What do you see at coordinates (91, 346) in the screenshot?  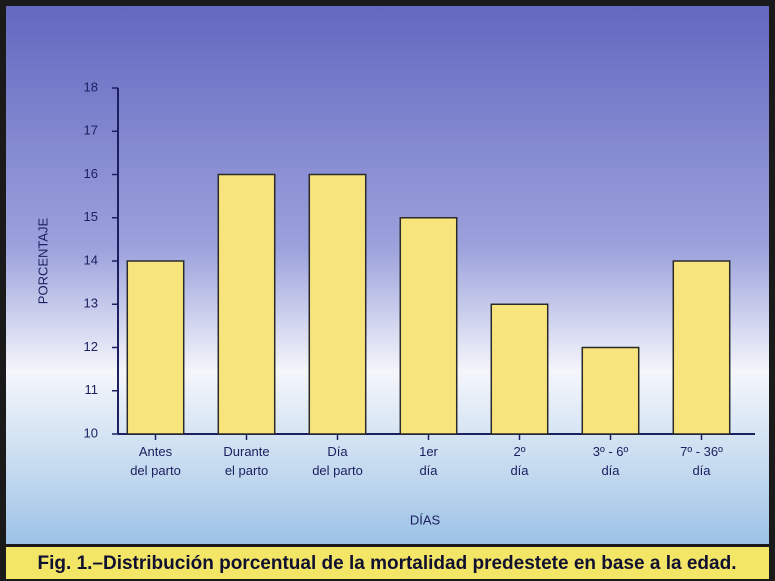 I see `y-tick-label: 12` at bounding box center [91, 346].